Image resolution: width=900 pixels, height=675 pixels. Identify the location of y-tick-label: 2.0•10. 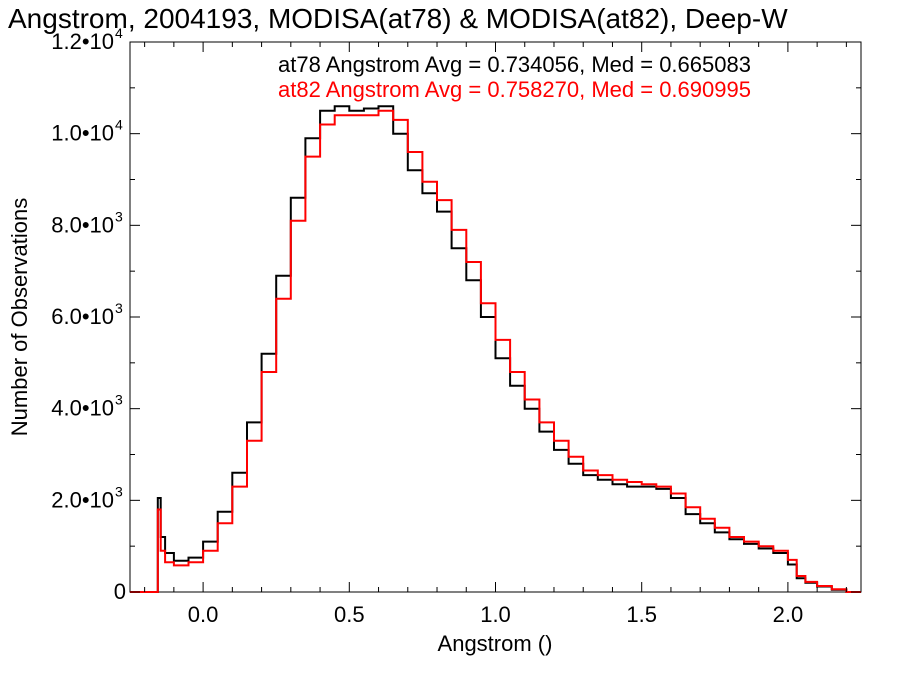
(82, 499).